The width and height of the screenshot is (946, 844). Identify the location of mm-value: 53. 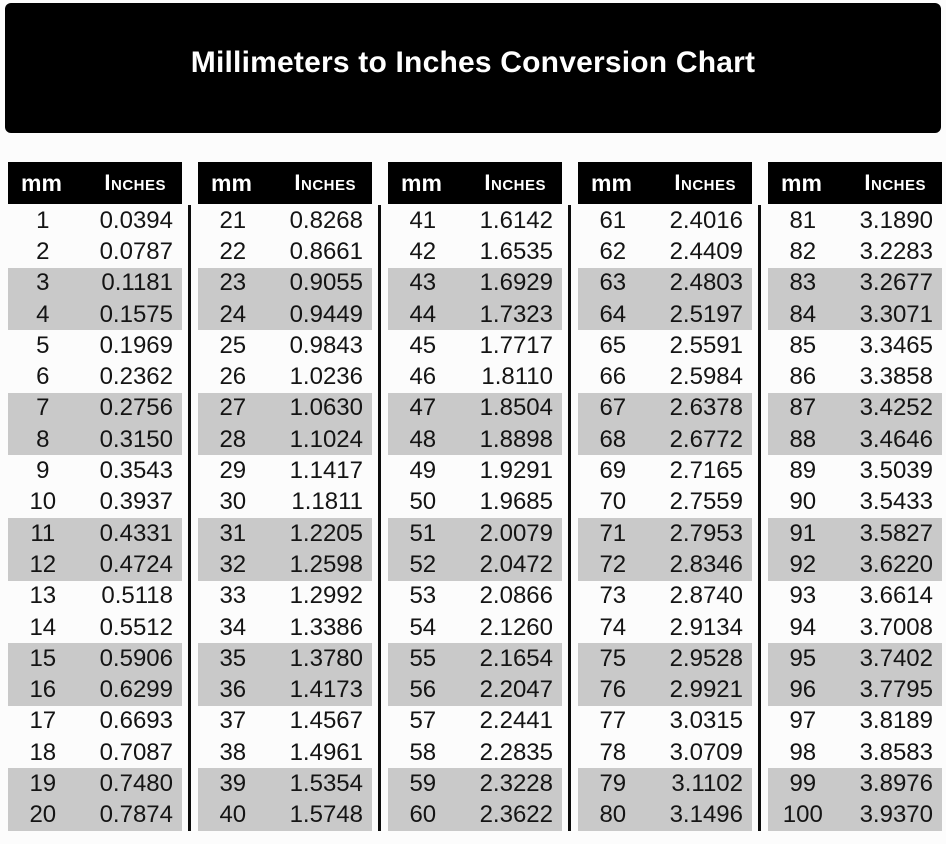
(423, 596).